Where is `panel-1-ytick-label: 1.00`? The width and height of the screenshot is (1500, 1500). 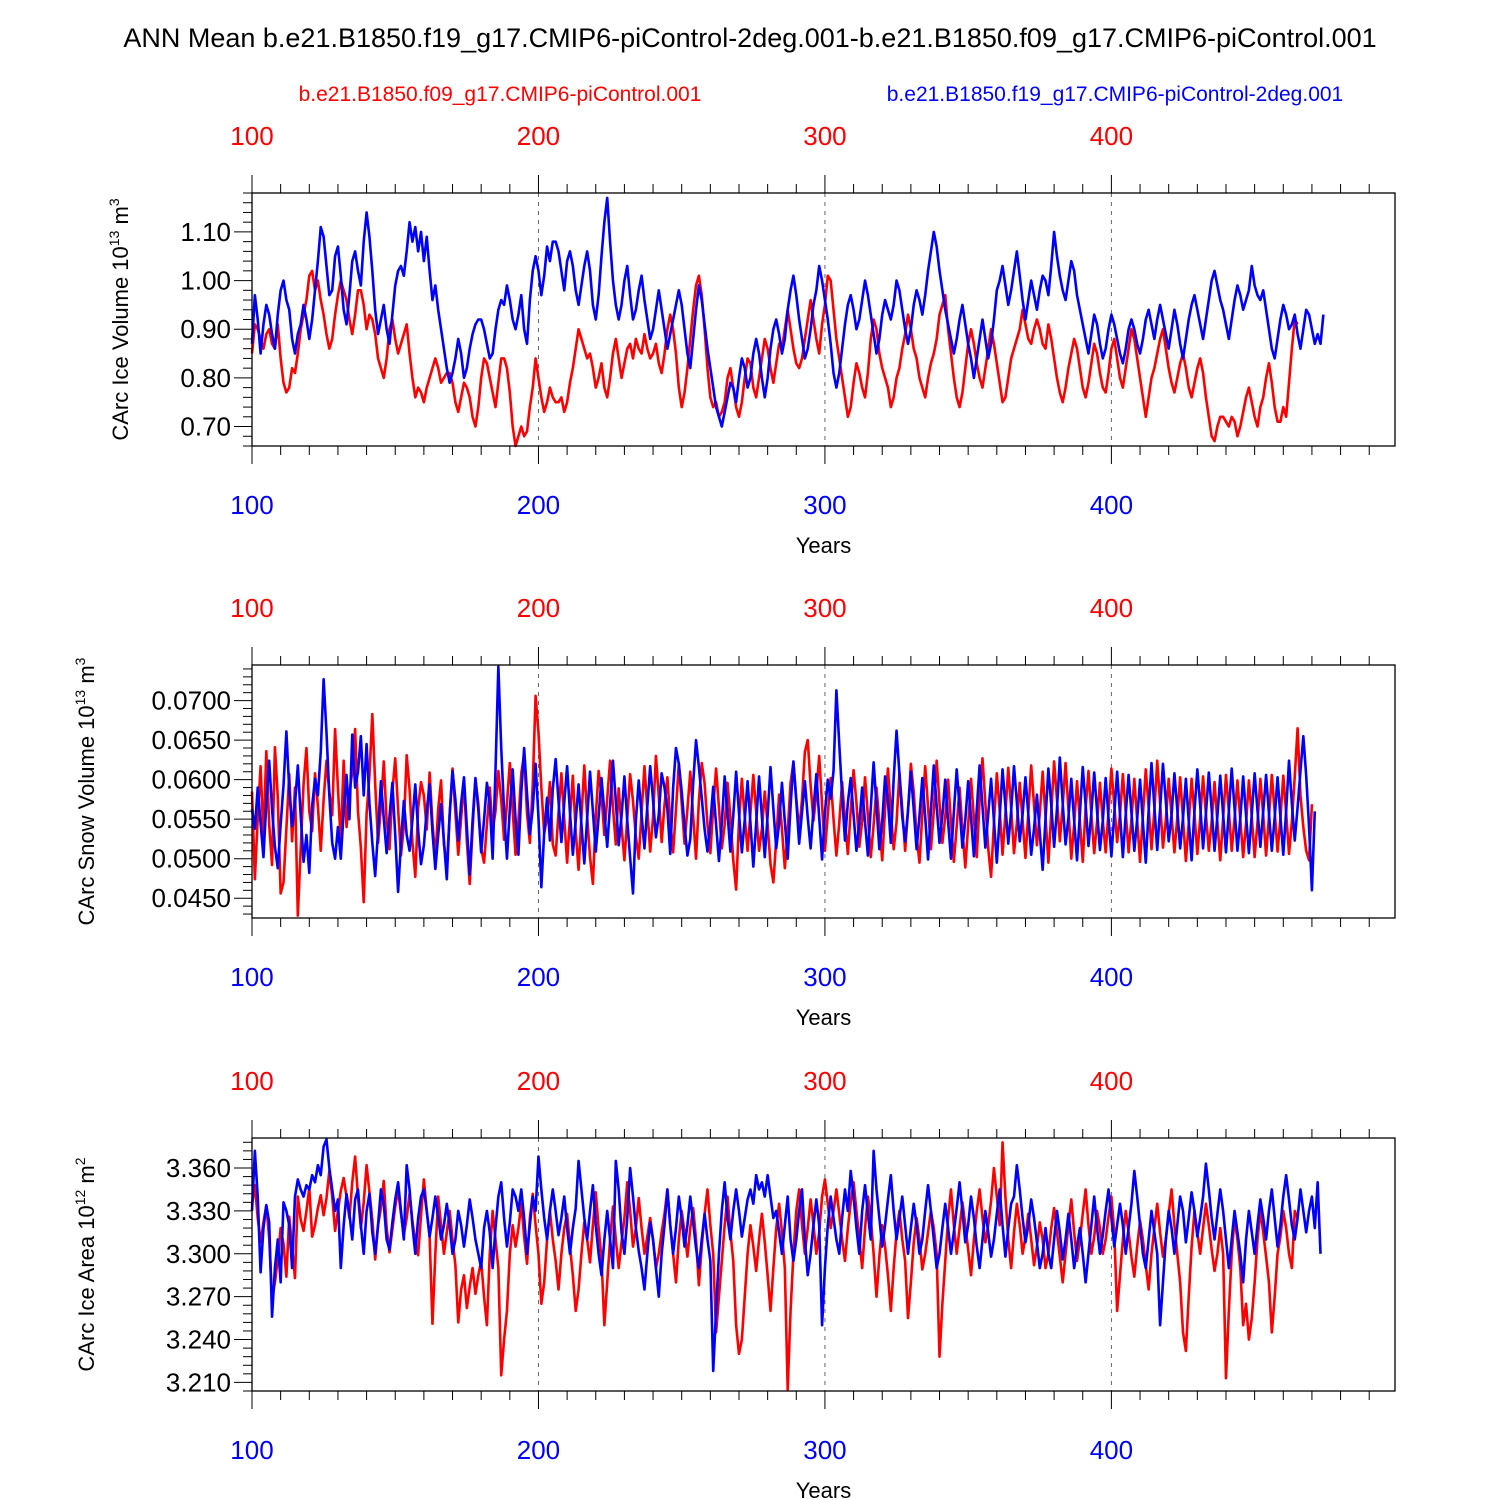 panel-1-ytick-label: 1.00 is located at coordinates (205, 281).